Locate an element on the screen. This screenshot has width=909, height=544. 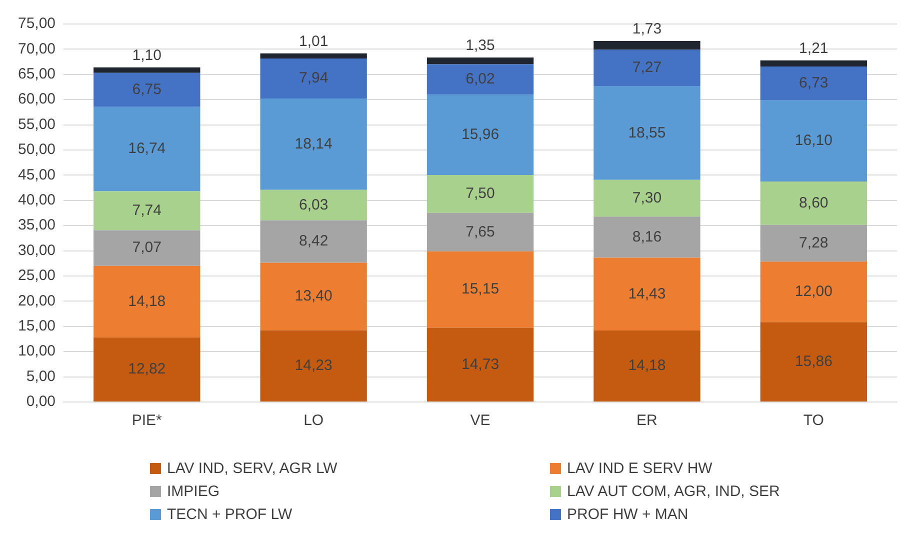
y-tick-label: 70,00 is located at coordinates (37, 49).